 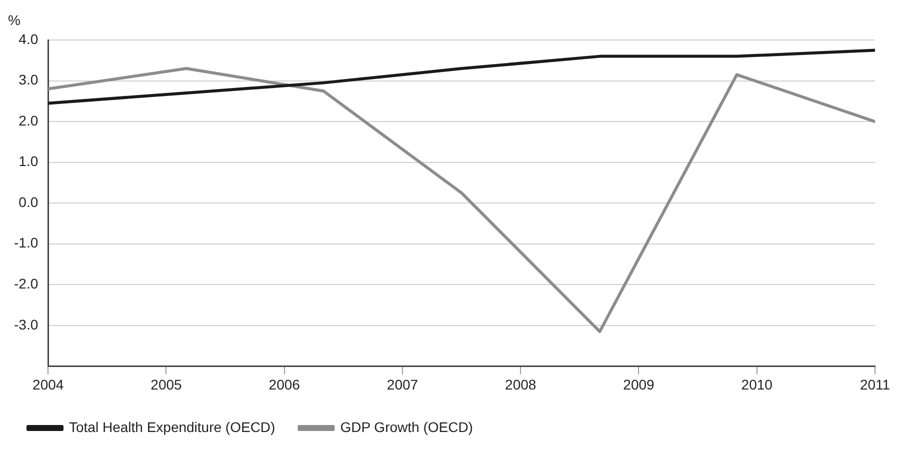 I want to click on y-tick-label: 4.0, so click(x=28, y=38).